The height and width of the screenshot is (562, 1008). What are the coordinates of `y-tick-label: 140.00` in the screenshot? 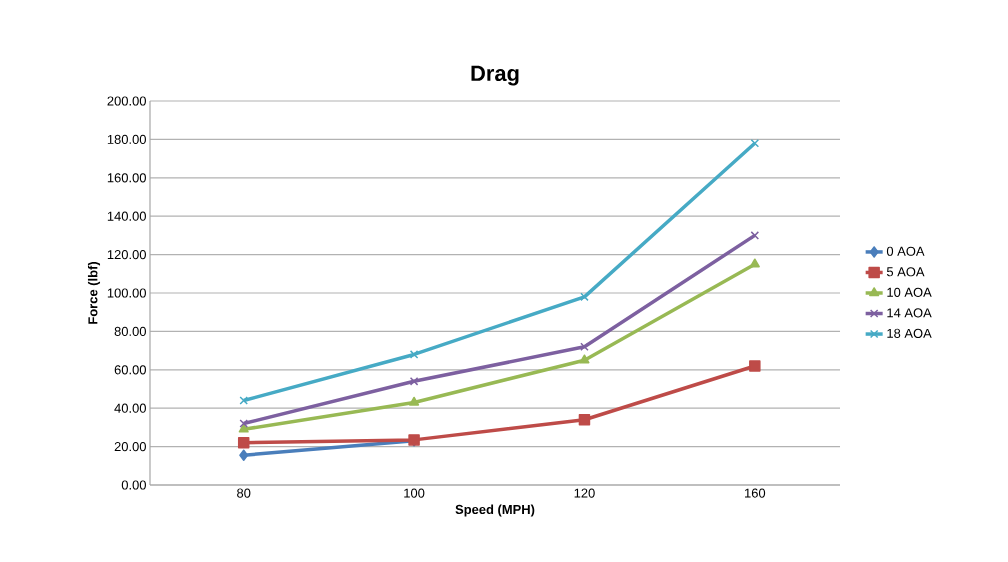 It's located at (126, 216).